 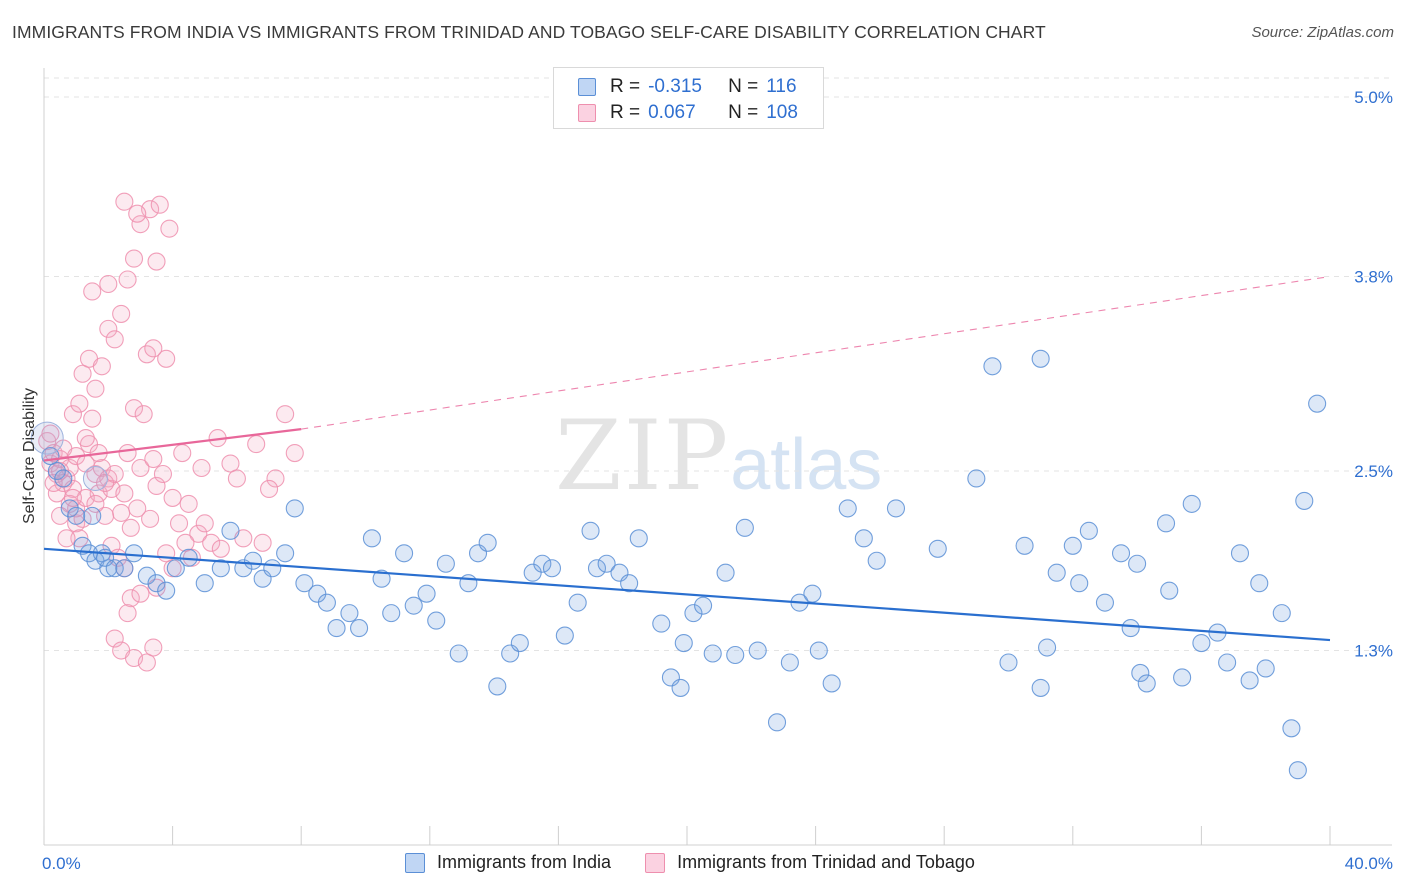 I want to click on india-n-value: 116, so click(x=781, y=86).